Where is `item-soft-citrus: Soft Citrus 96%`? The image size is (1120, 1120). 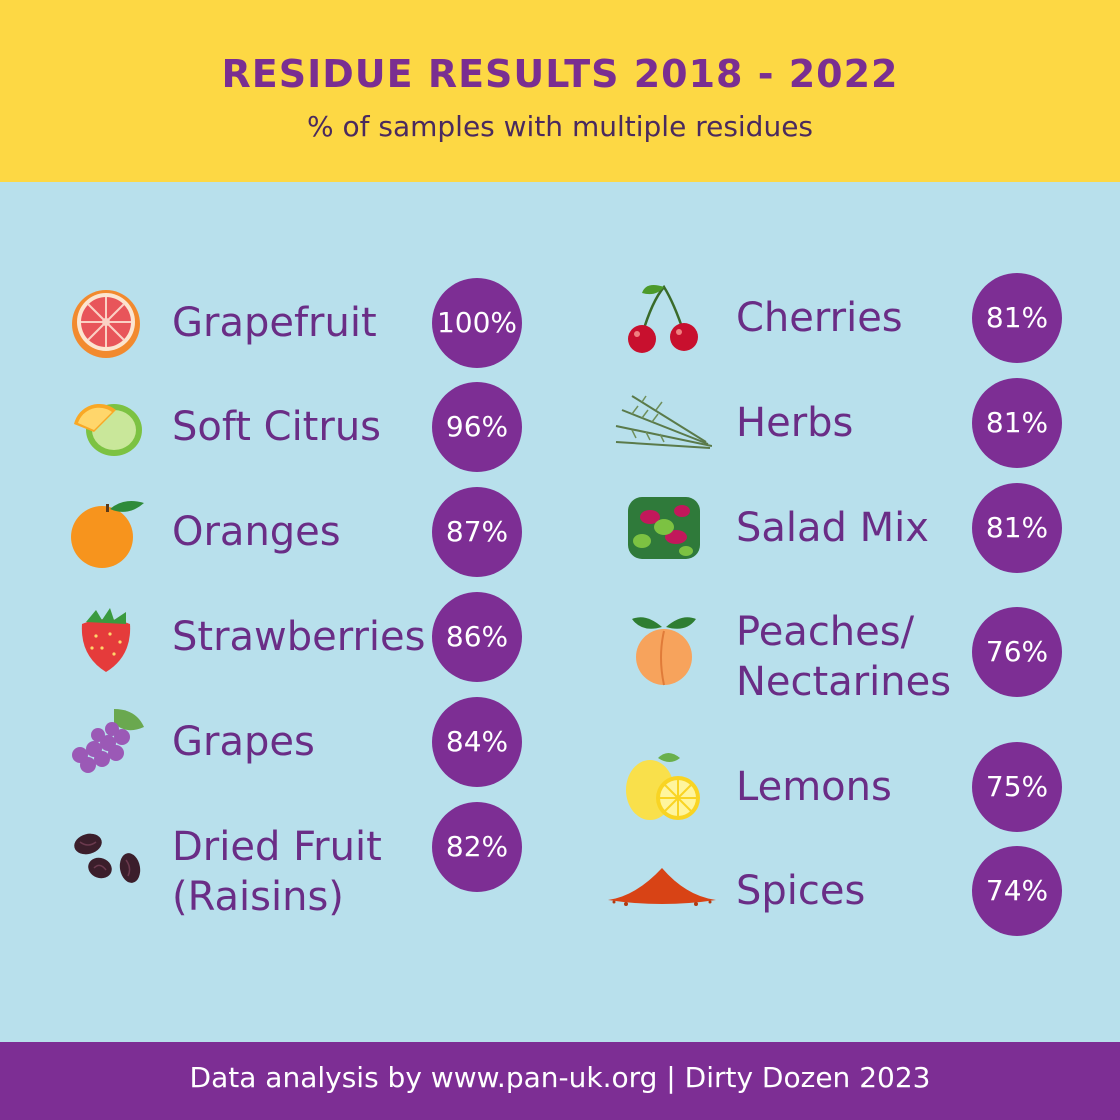
item-soft-citrus: Soft Citrus 96% is located at coordinates (296, 427).